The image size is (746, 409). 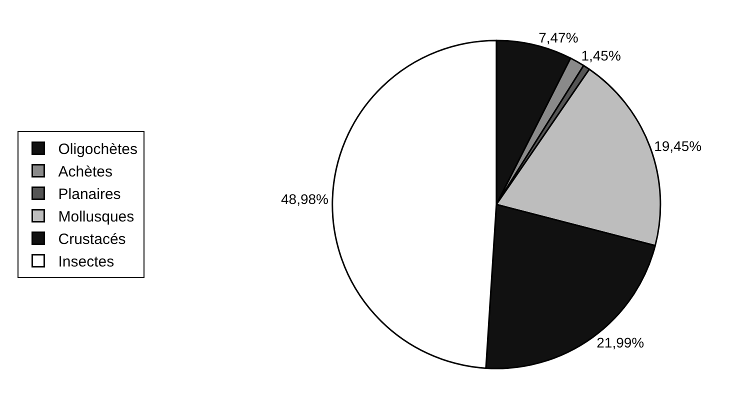 I want to click on data-label: 48,98%, so click(x=304, y=199).